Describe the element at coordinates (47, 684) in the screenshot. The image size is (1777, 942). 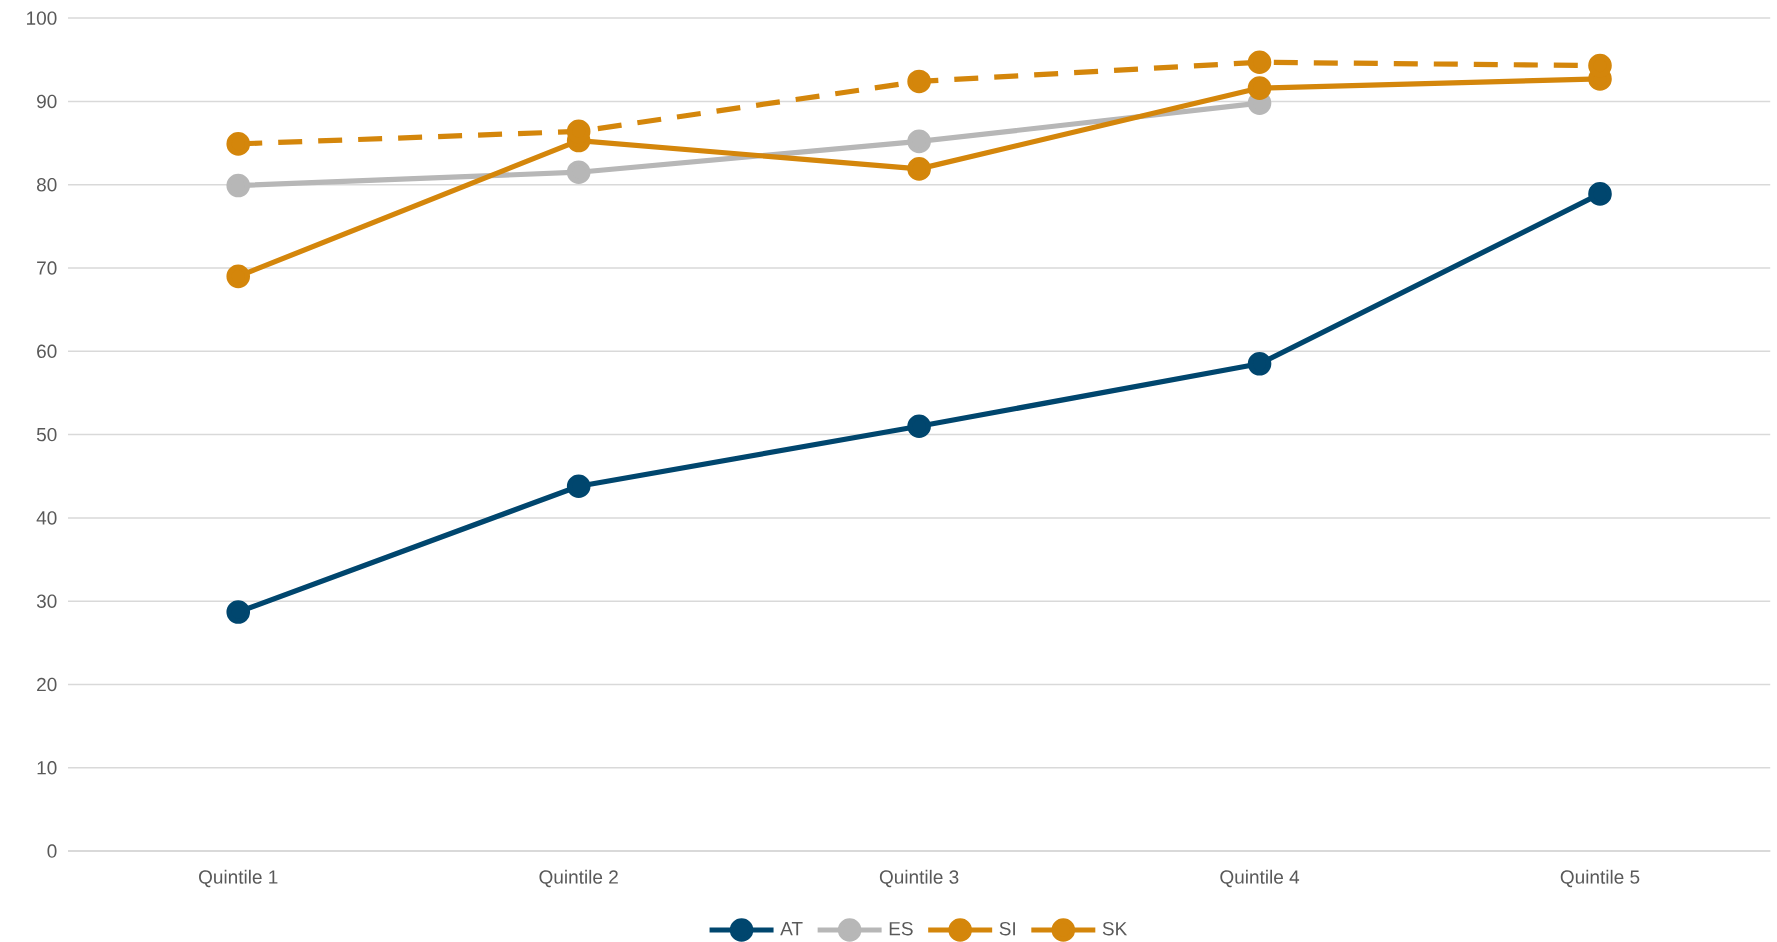
I see `y-tick-label: 20` at that location.